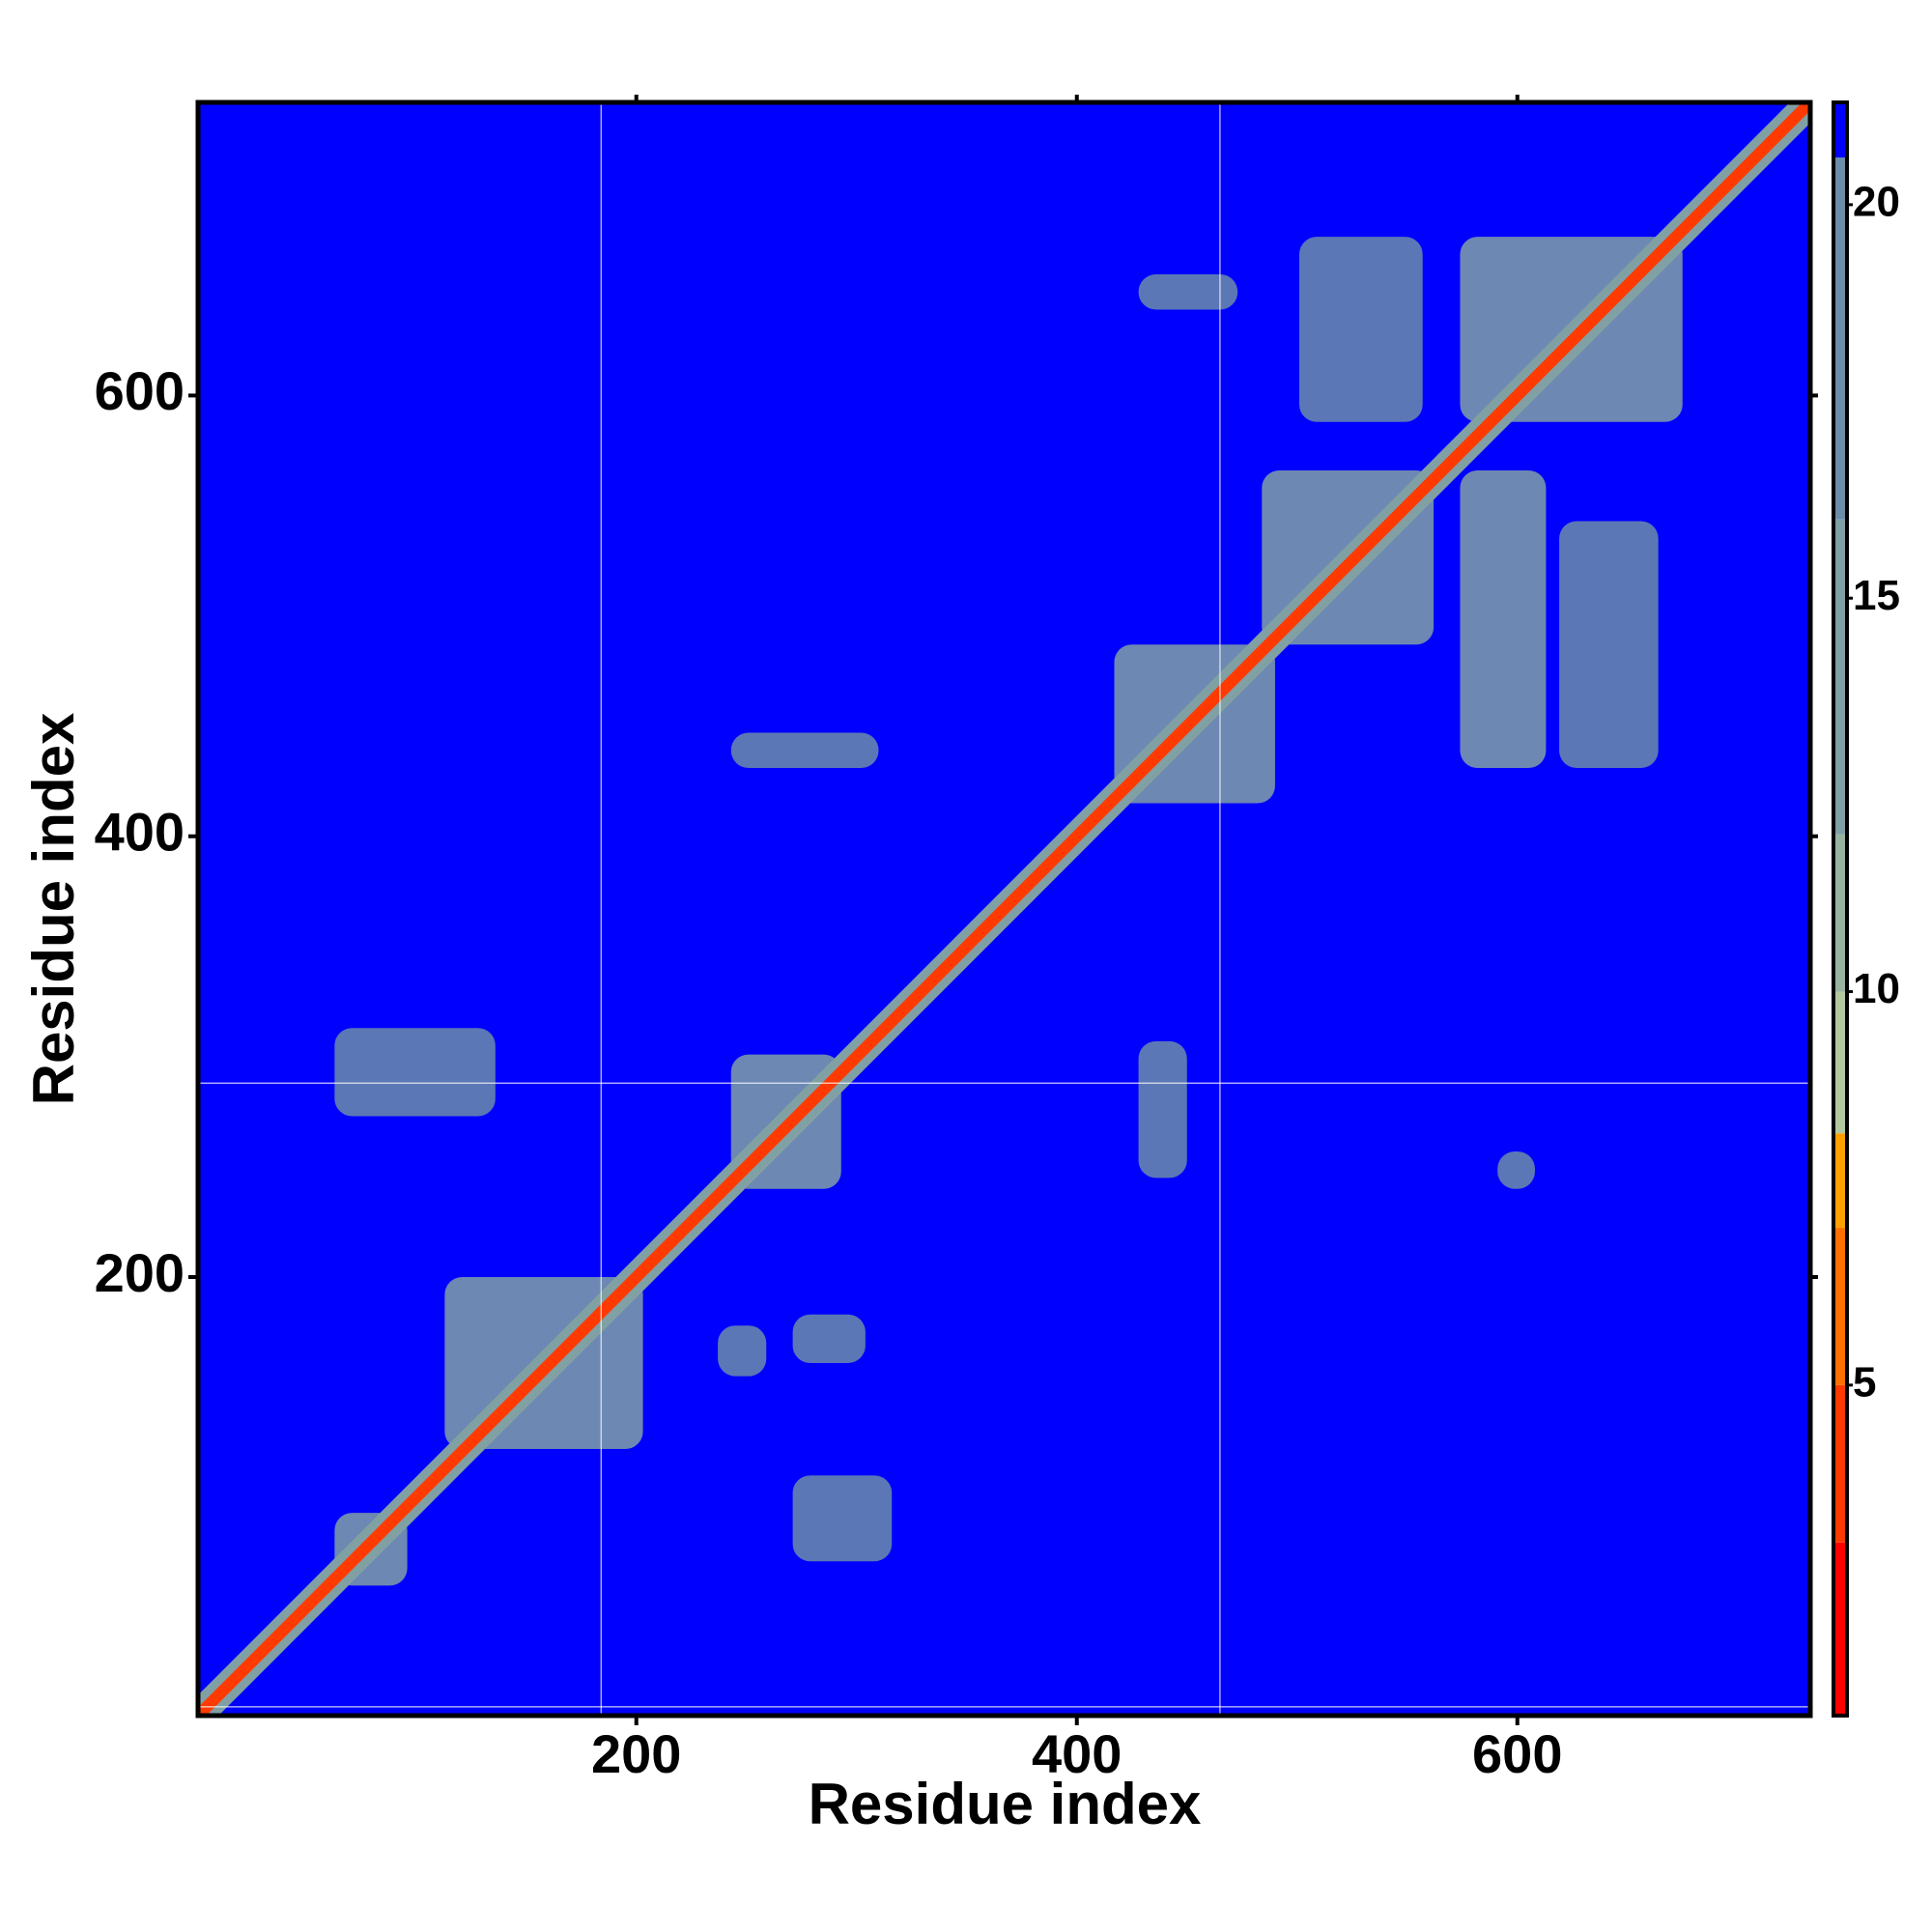 This screenshot has height=1932, width=1932. I want to click on x-axis-label: Residue index, so click(1005, 1804).